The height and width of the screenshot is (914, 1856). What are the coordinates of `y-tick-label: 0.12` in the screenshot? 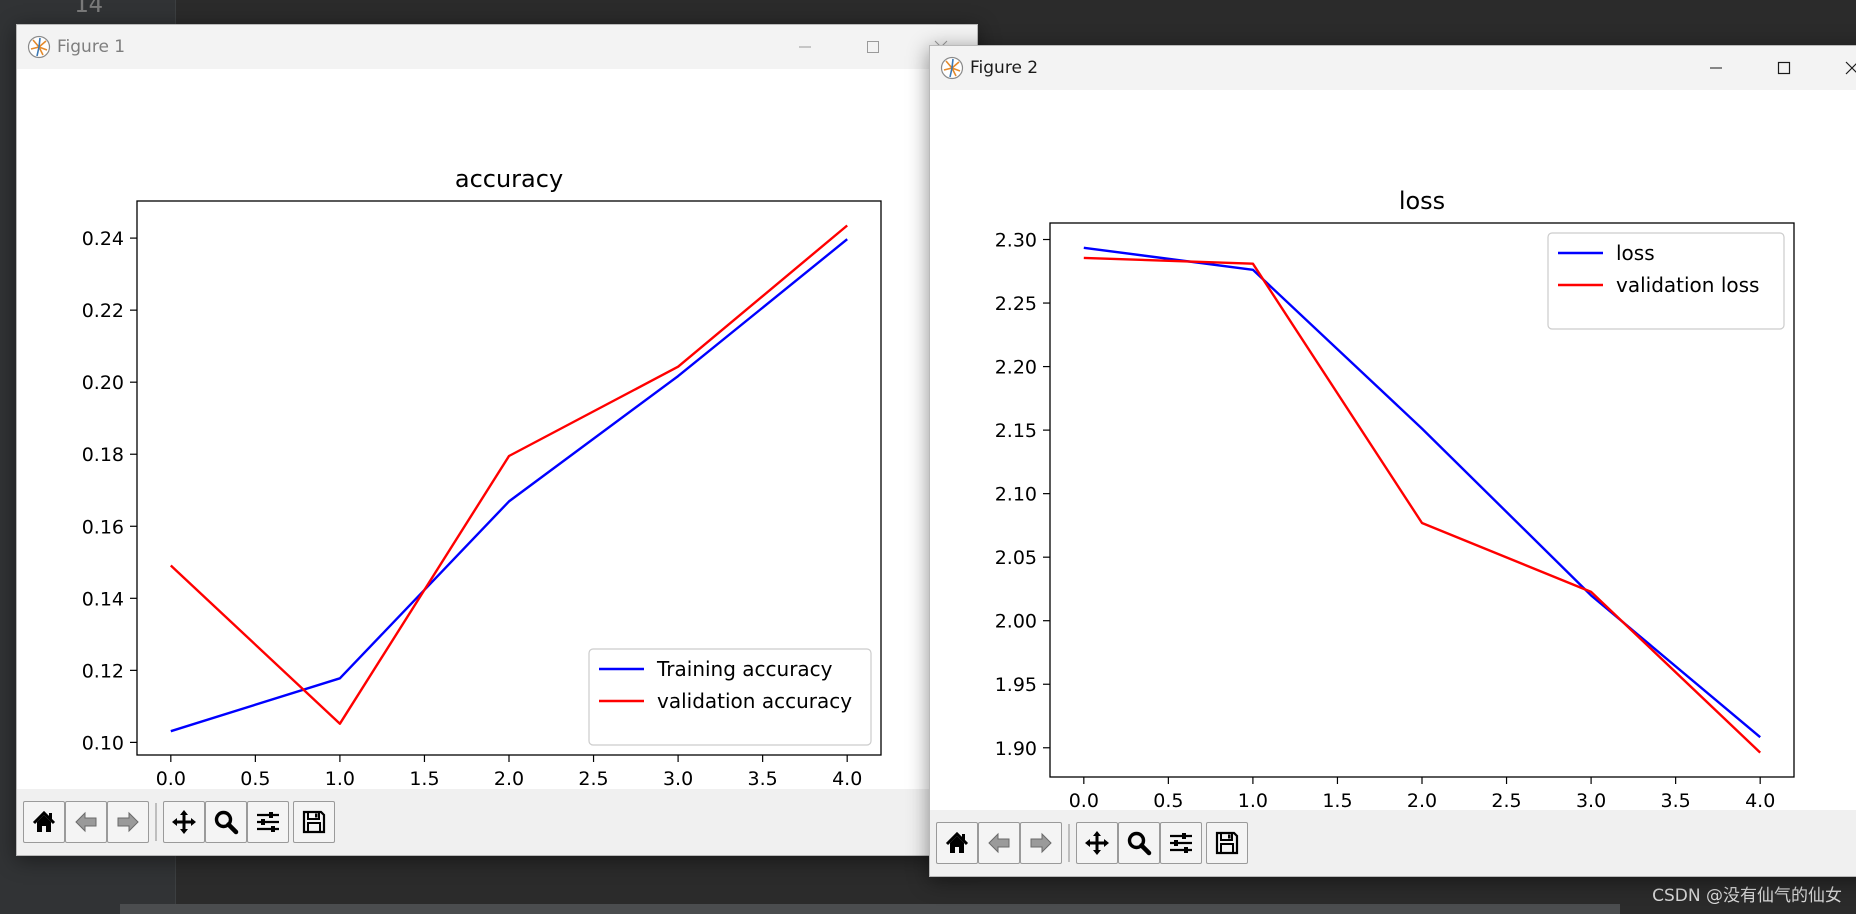 It's located at (103, 671).